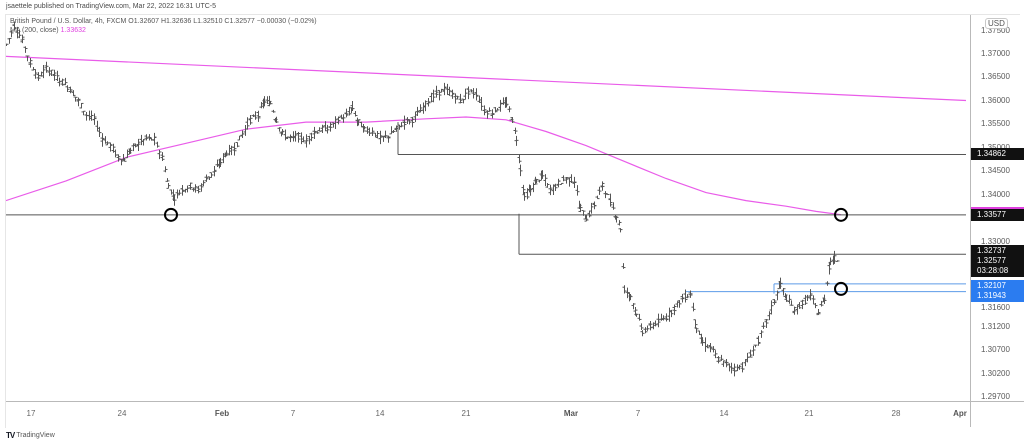 Image resolution: width=1024 pixels, height=442 pixels. Describe the element at coordinates (995, 373) in the screenshot. I see `price-tick-label: 1.30200` at that location.